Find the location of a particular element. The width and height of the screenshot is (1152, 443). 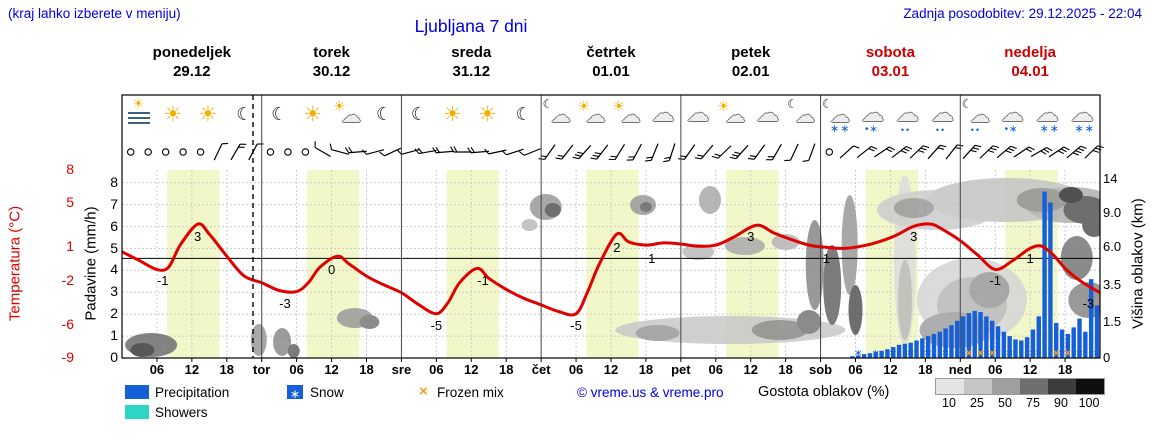

temperature-value-label: -3 is located at coordinates (1088, 303).